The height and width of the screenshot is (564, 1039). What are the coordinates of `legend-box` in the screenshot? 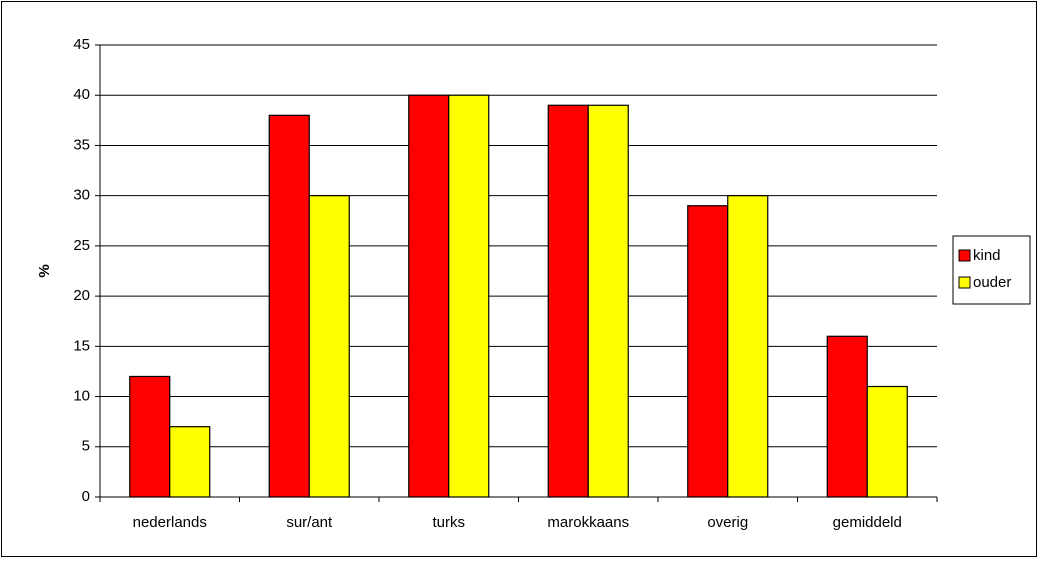 It's located at (991, 270).